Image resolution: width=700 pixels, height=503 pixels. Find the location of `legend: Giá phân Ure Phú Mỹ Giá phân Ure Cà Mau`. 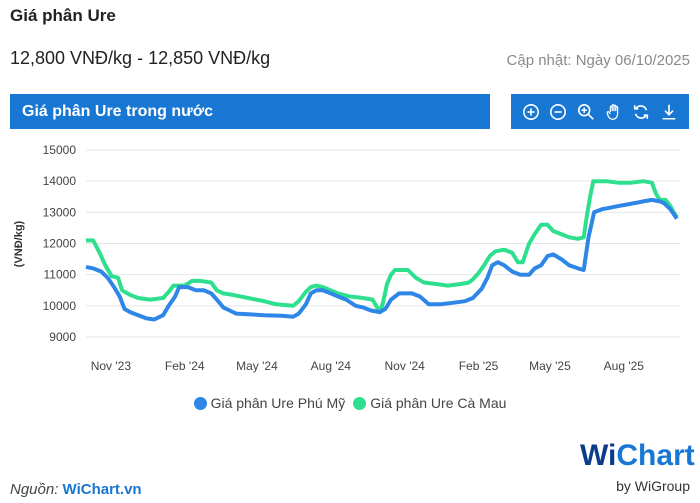

legend: Giá phân Ure Phú Mỹ Giá phân Ure Cà Mau is located at coordinates (350, 403).